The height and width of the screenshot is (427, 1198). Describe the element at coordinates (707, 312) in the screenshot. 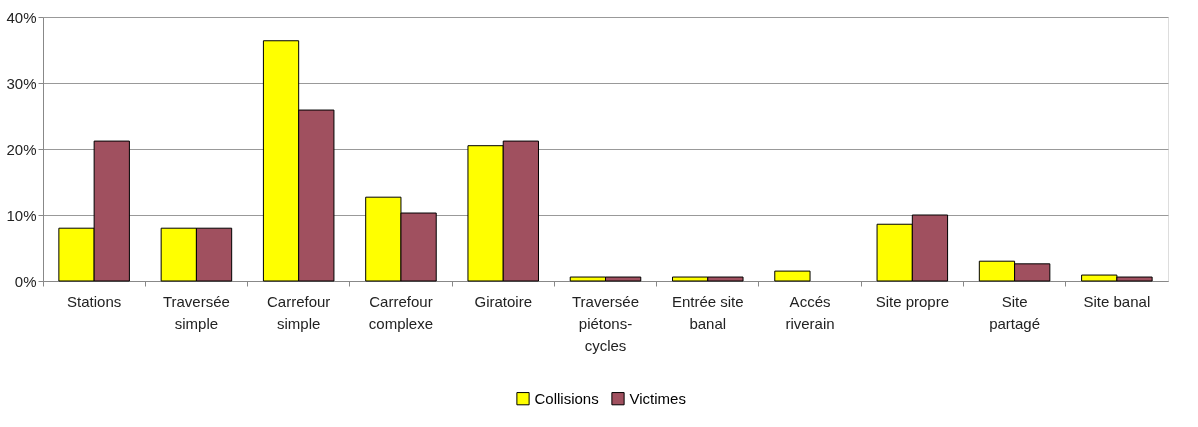

I see `x-tick-label: Entrée site banal` at that location.